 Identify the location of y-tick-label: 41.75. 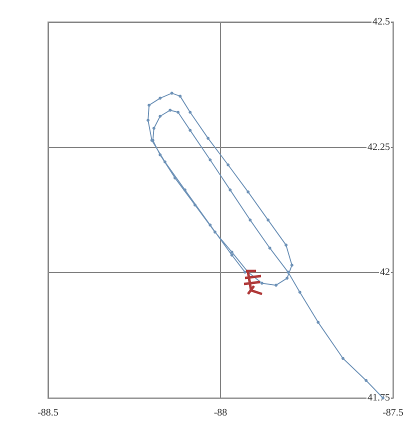
(379, 398).